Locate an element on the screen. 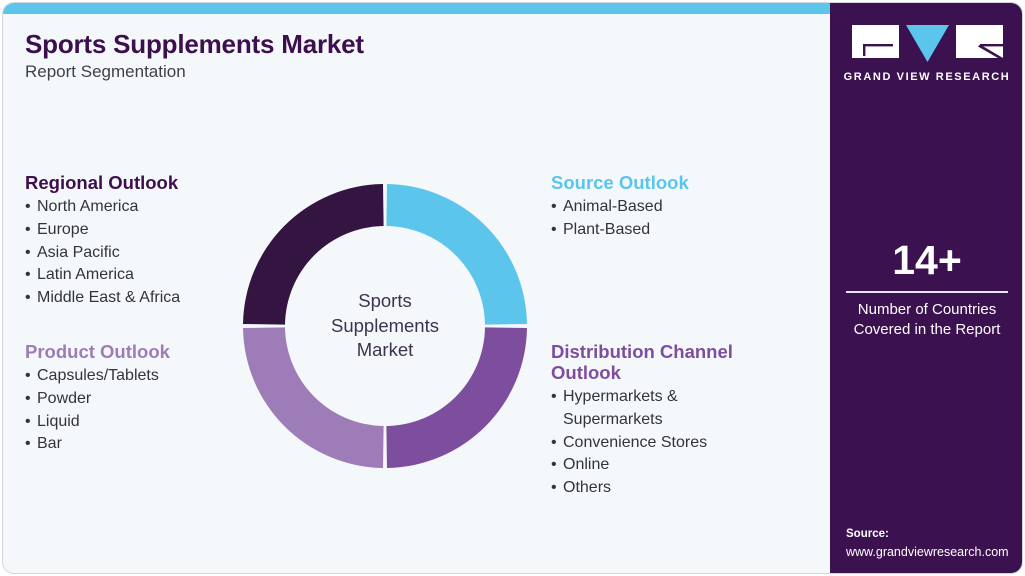 The height and width of the screenshot is (576, 1025). stat-caption-line-1: Number of Countries is located at coordinates (927, 309).